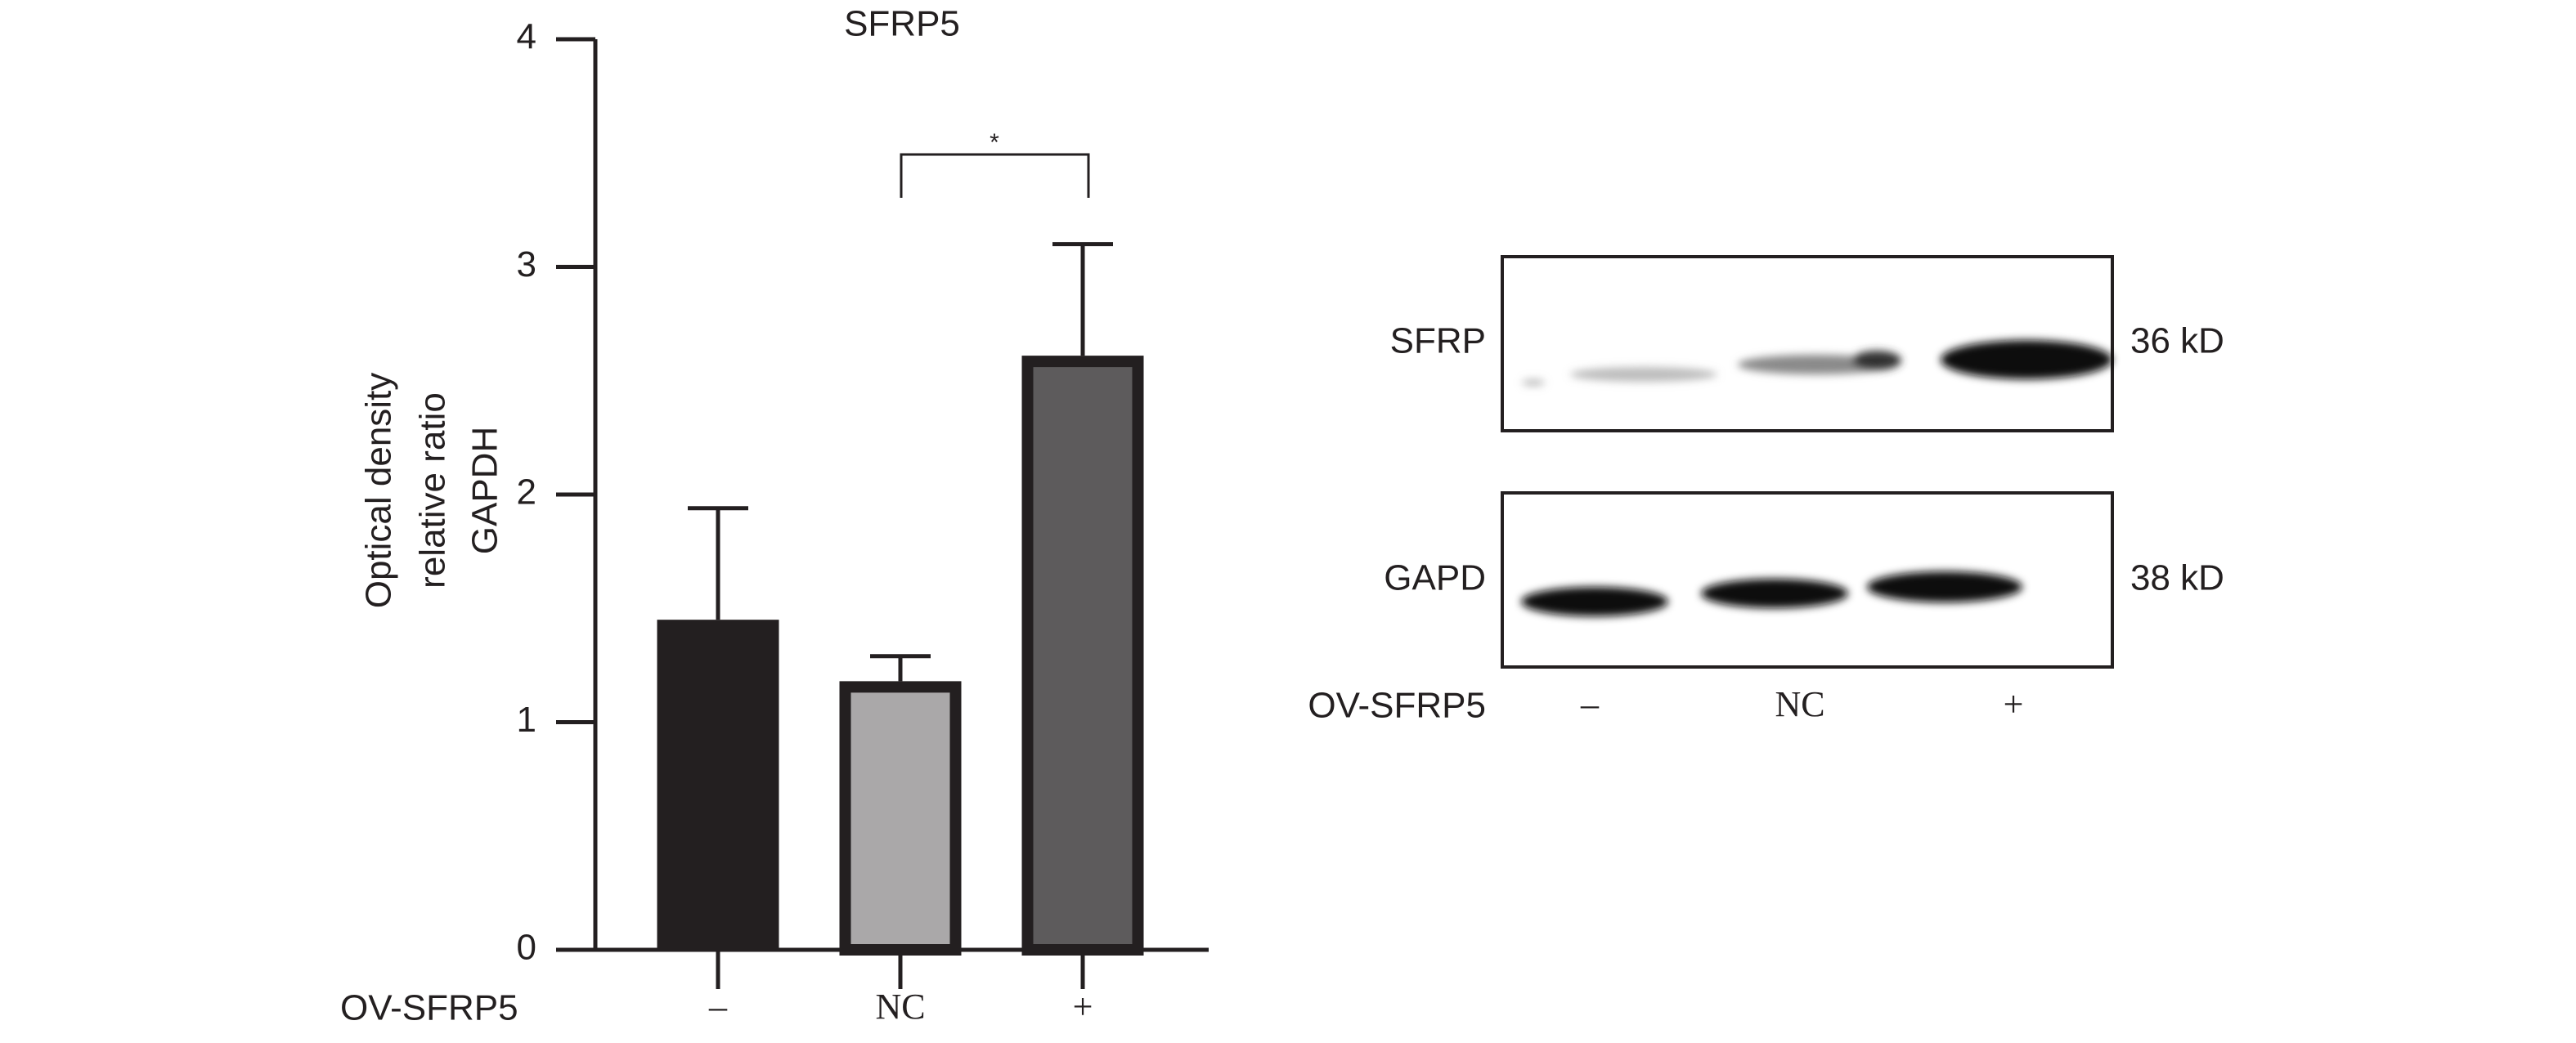  Describe the element at coordinates (527, 492) in the screenshot. I see `y-tick-label: 2` at that location.